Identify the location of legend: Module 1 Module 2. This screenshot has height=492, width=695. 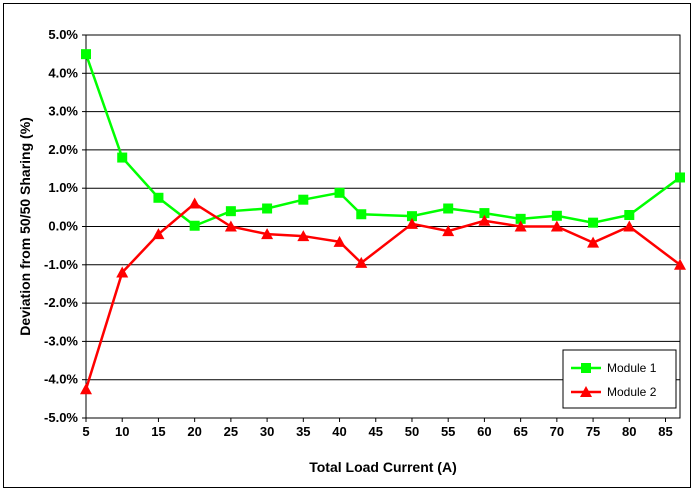
(619, 379).